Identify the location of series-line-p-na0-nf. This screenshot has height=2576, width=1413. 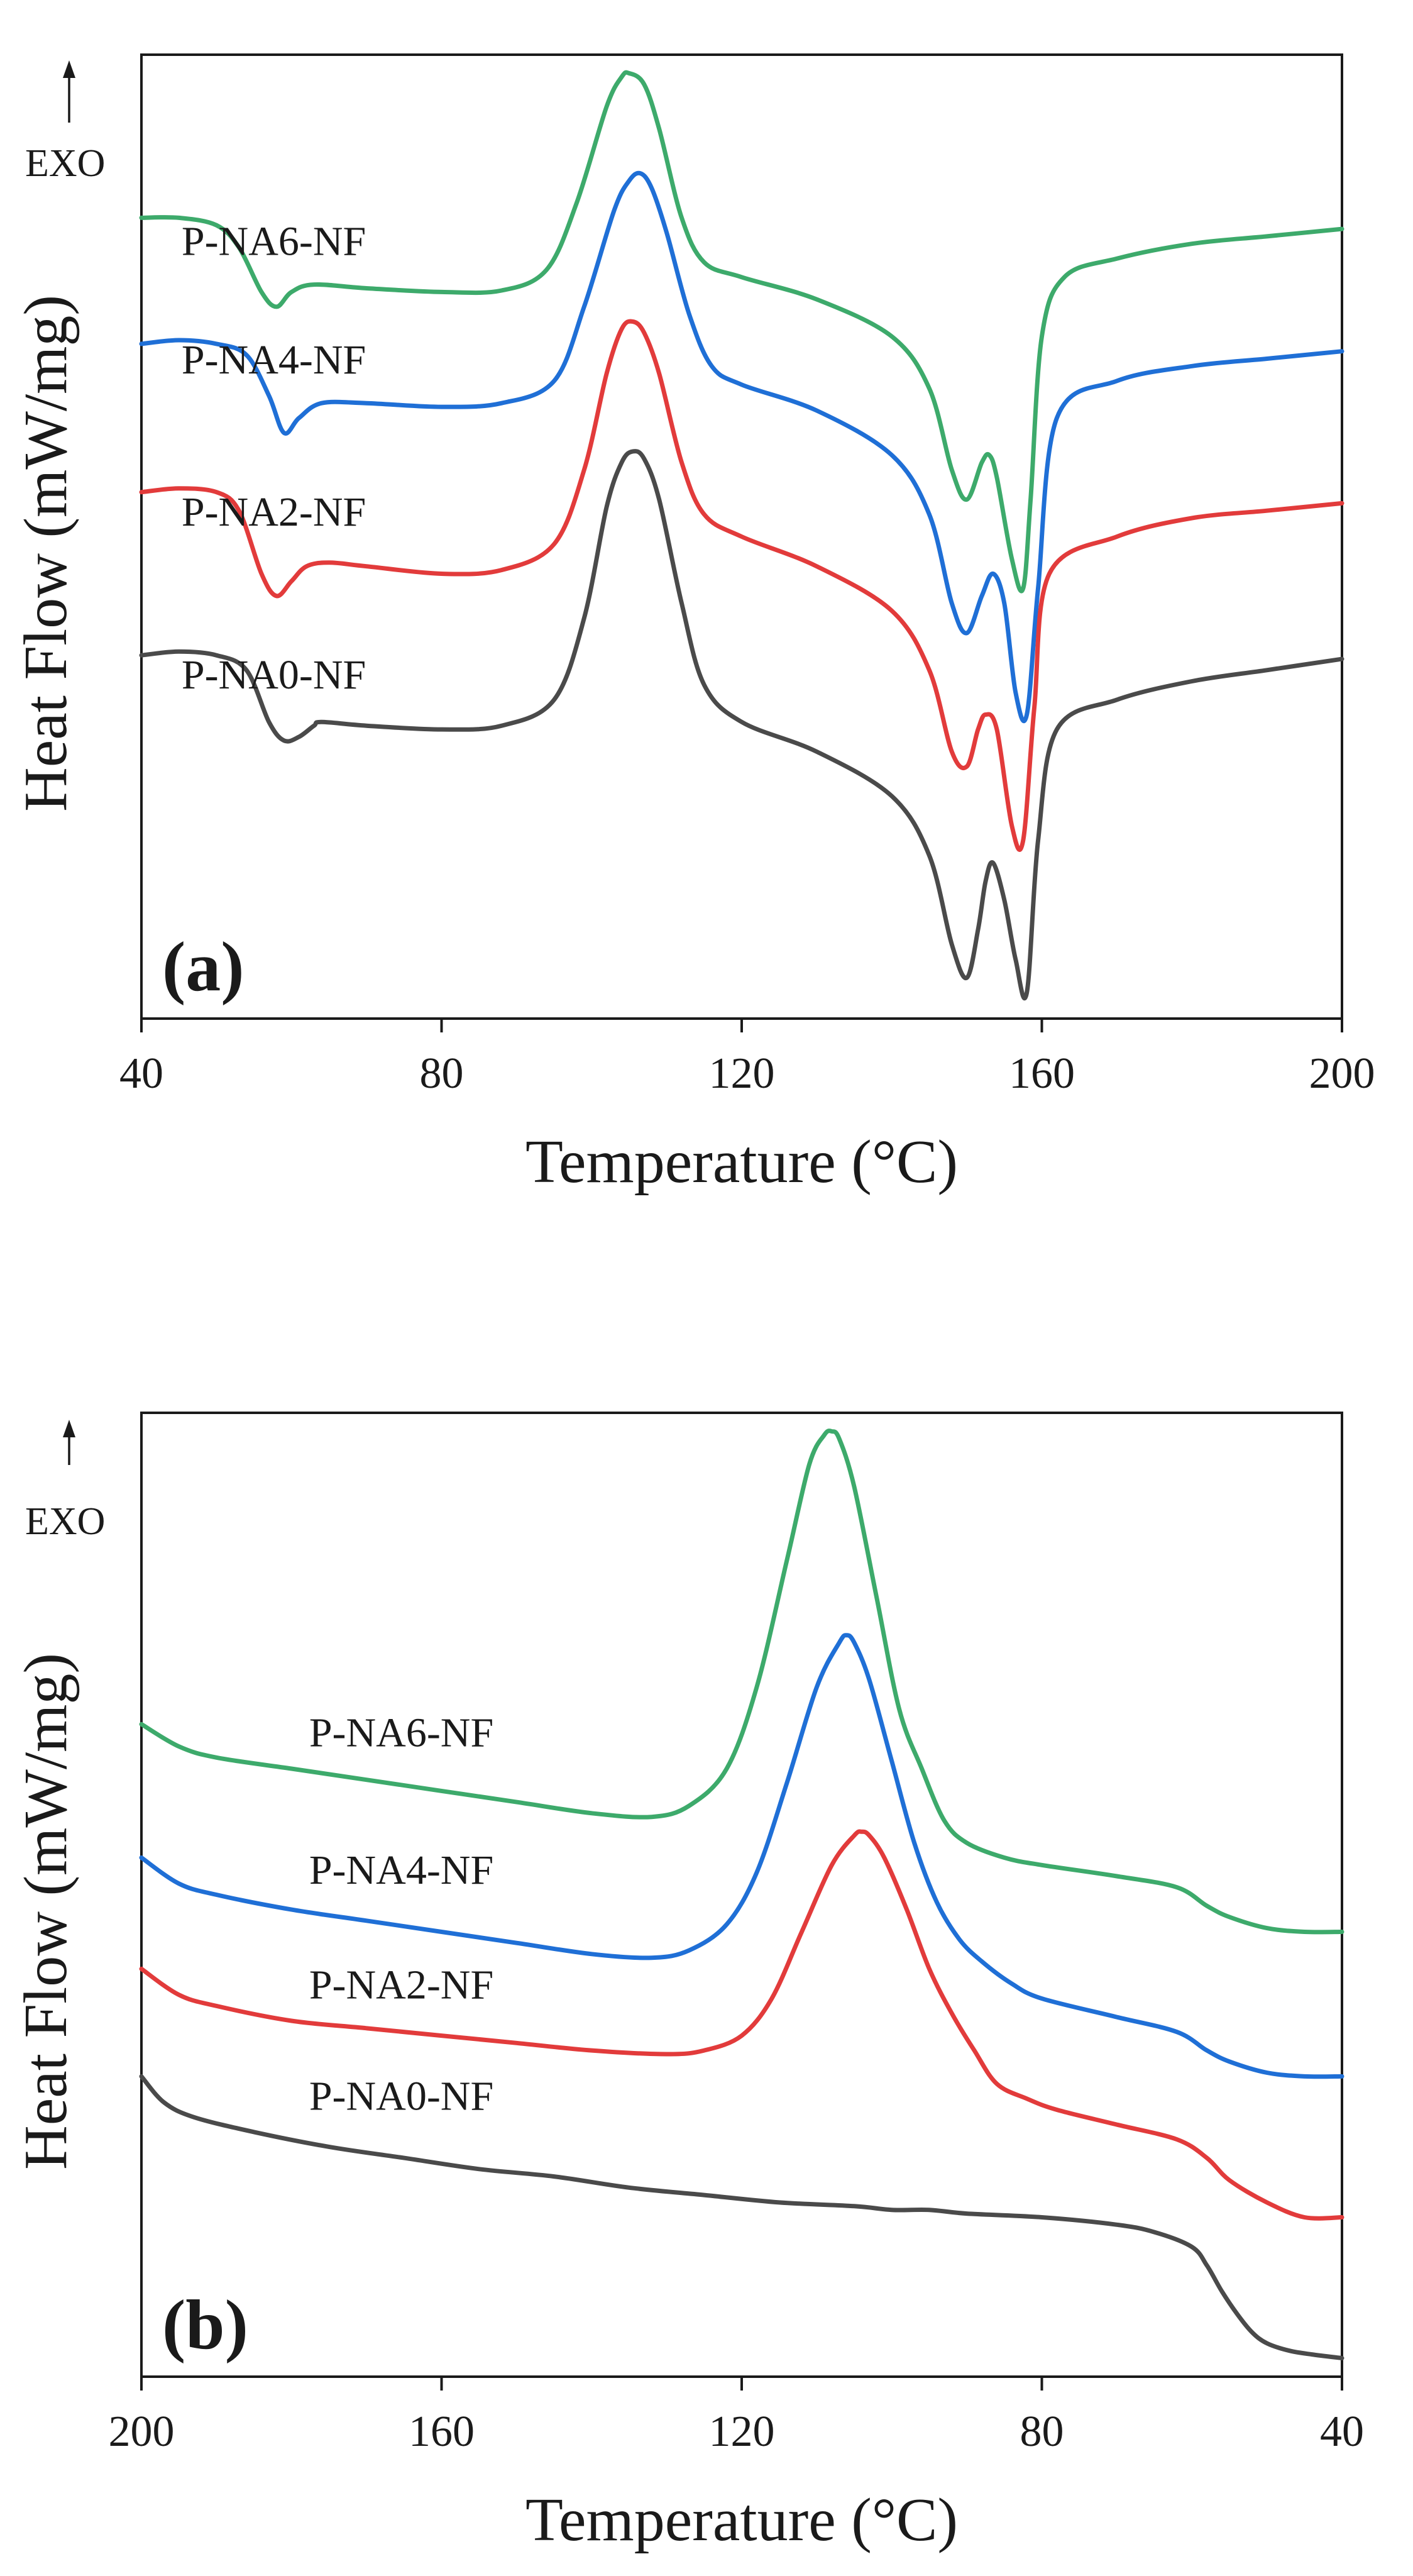
(741, 2217).